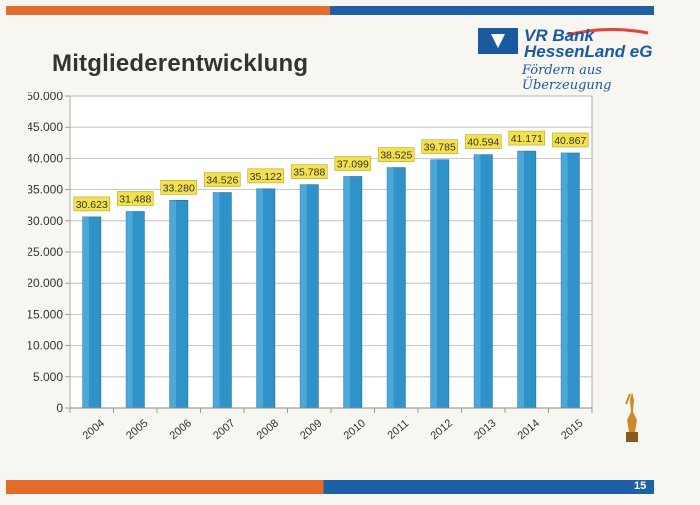 This screenshot has width=700, height=505. What do you see at coordinates (567, 78) in the screenshot?
I see `logo-slogan: Fördern aus Überzeugung` at bounding box center [567, 78].